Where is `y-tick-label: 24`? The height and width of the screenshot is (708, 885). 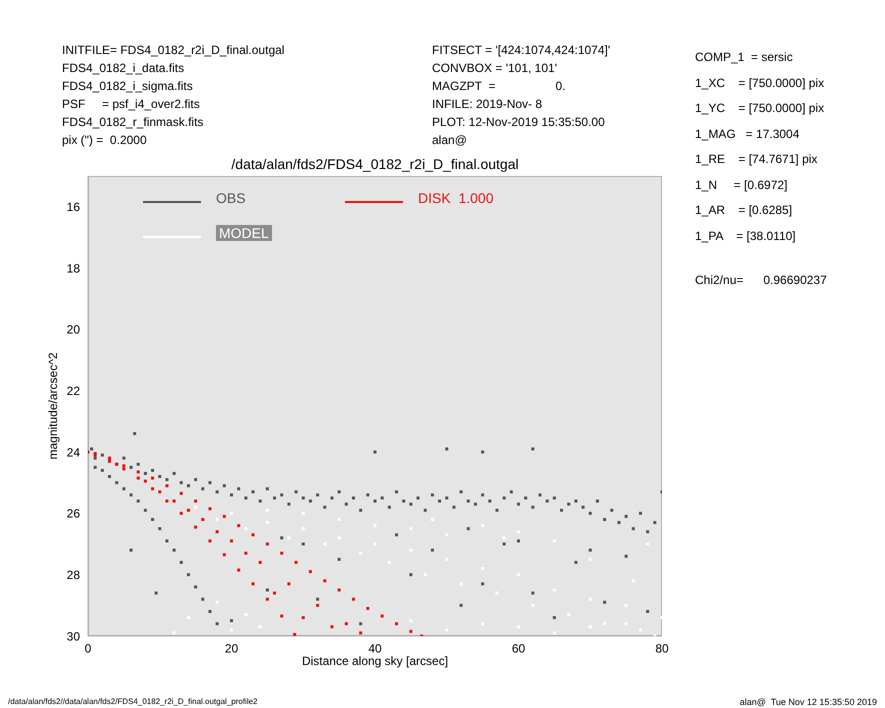 y-tick-label: 24 is located at coordinates (73, 452).